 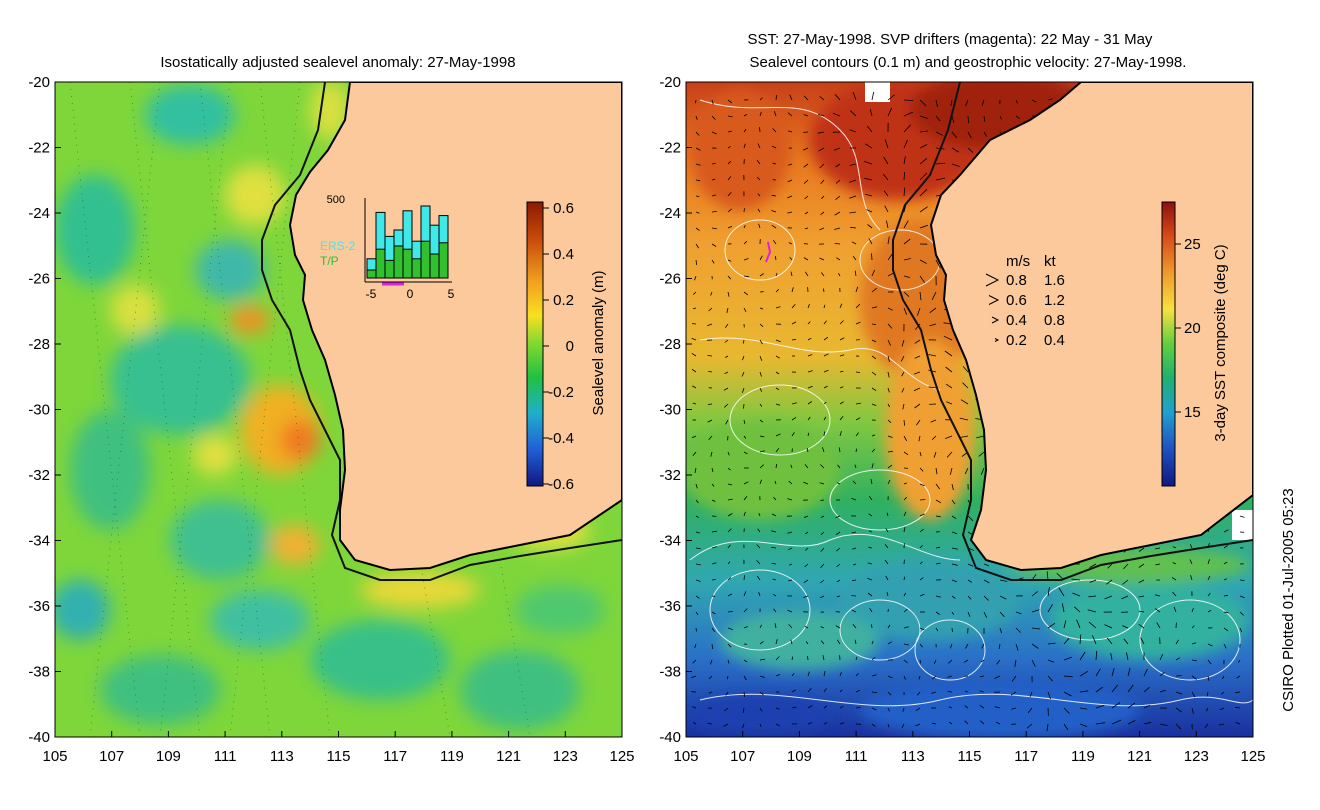 What do you see at coordinates (39, 82) in the screenshot?
I see `left-y-tick-label: -20` at bounding box center [39, 82].